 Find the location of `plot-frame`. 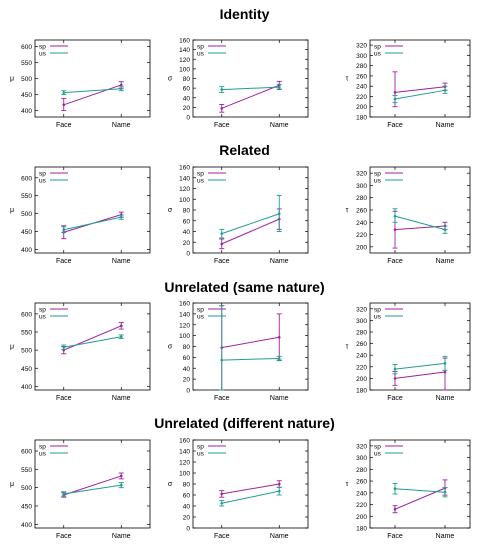

plot-frame is located at coordinates (420, 78).